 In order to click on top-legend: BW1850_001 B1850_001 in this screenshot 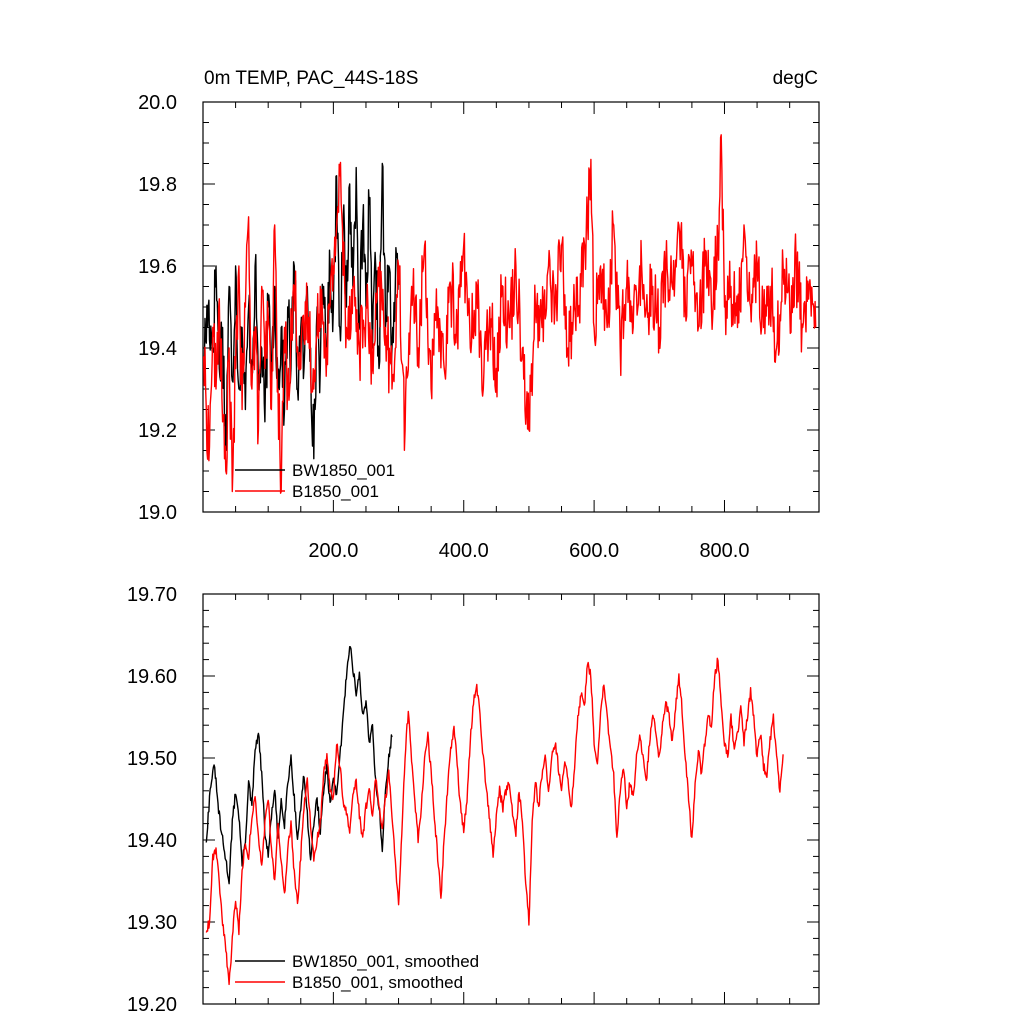, I will do `click(315, 481)`.